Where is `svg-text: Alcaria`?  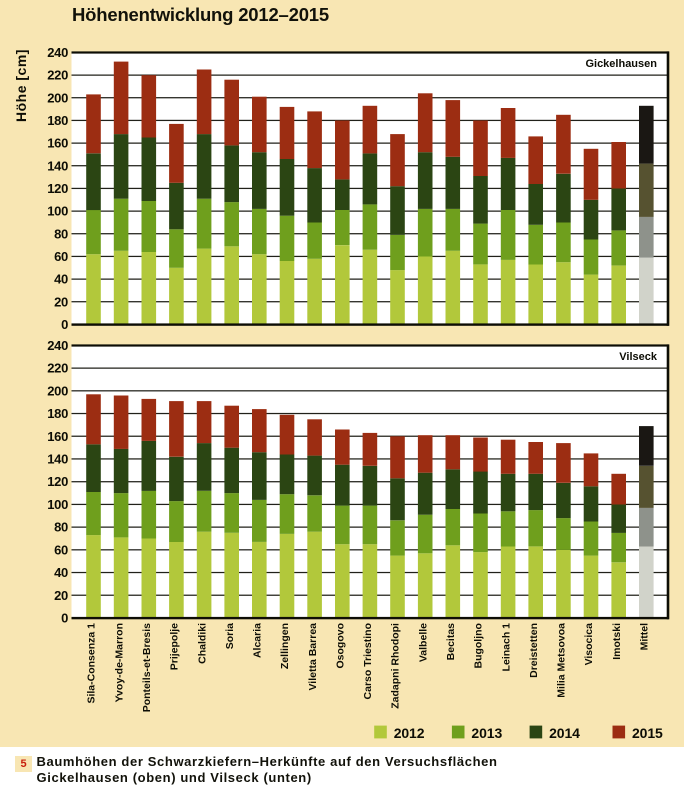 svg-text: Alcaria is located at coordinates (258, 640).